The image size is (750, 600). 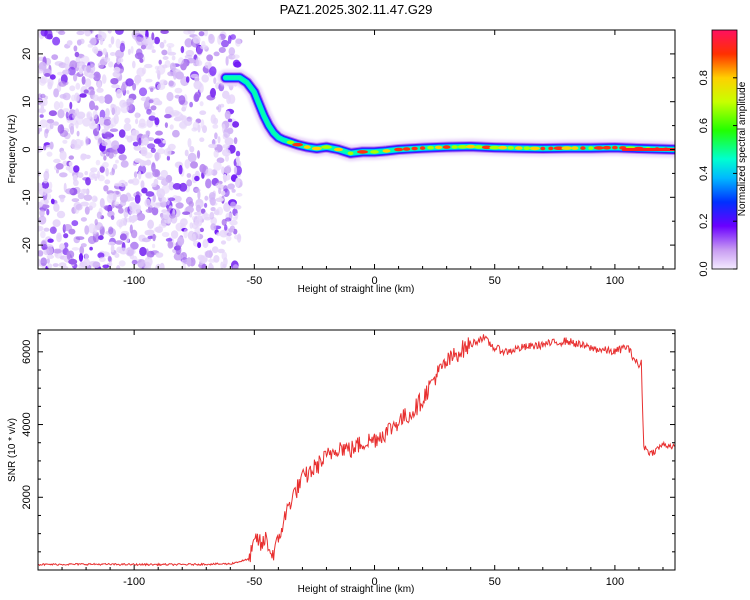 I want to click on colorbar-tick-label: 0.4, so click(x=704, y=173).